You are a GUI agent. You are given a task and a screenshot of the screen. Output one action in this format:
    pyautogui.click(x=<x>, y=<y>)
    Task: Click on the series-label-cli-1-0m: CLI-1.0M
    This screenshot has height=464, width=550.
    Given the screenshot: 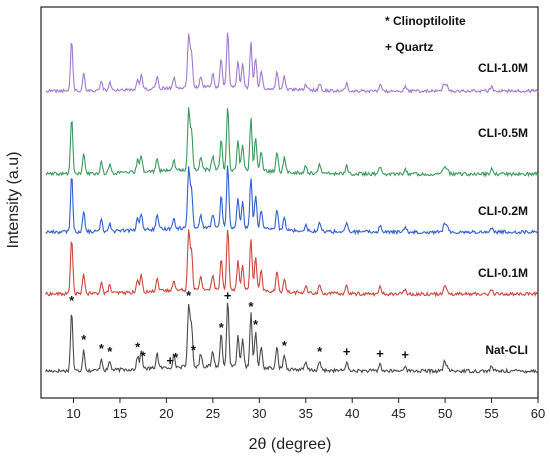 What is the action you would take?
    pyautogui.click(x=503, y=68)
    